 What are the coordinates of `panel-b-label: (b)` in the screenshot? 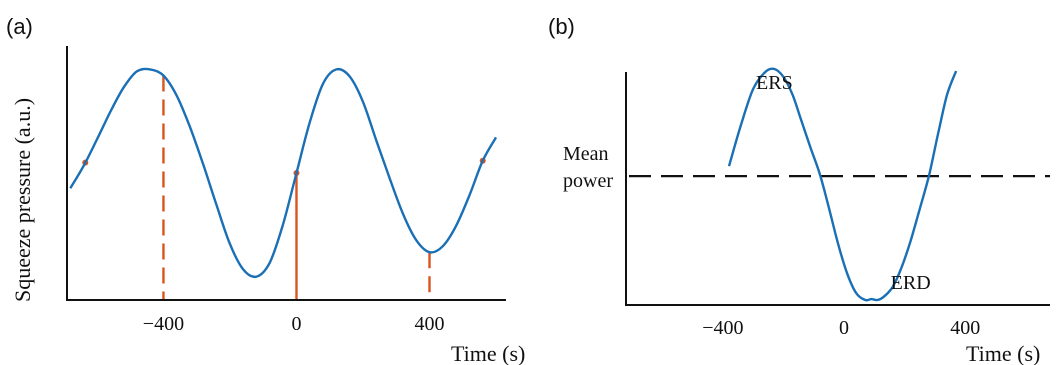 It's located at (561, 26).